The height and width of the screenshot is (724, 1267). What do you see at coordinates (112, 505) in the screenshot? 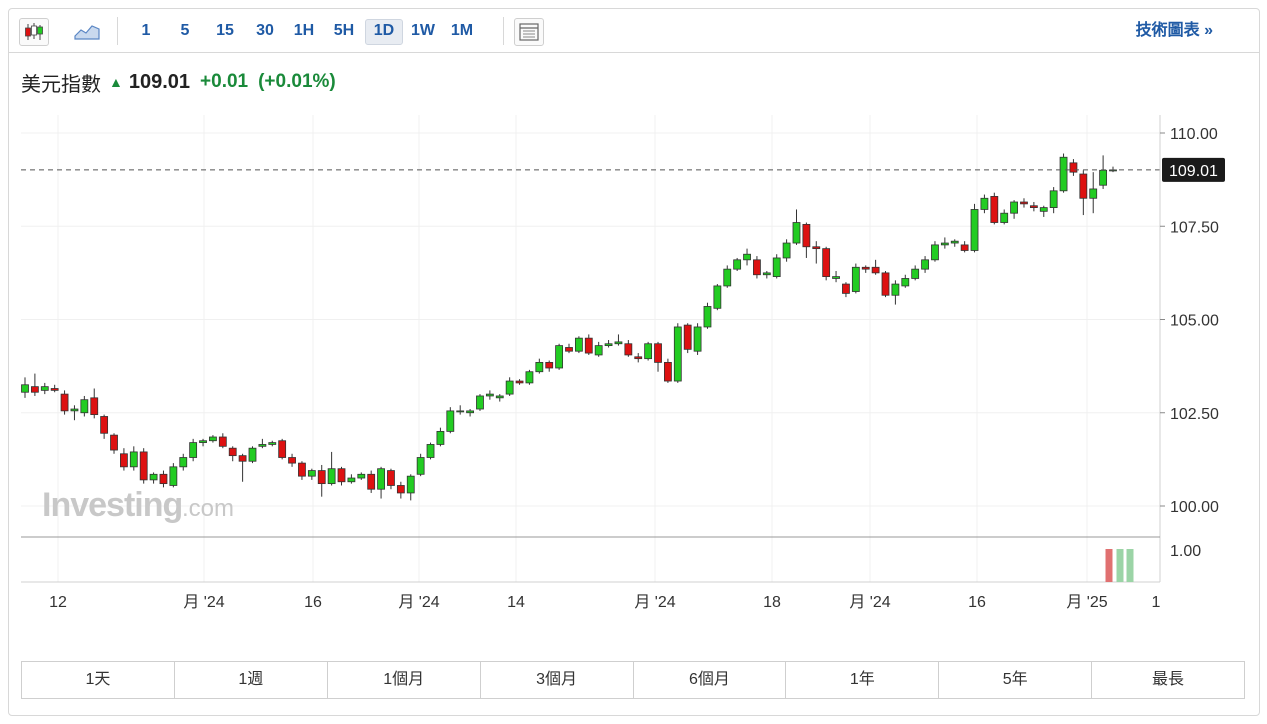
I see `watermark-brand: Investing` at bounding box center [112, 505].